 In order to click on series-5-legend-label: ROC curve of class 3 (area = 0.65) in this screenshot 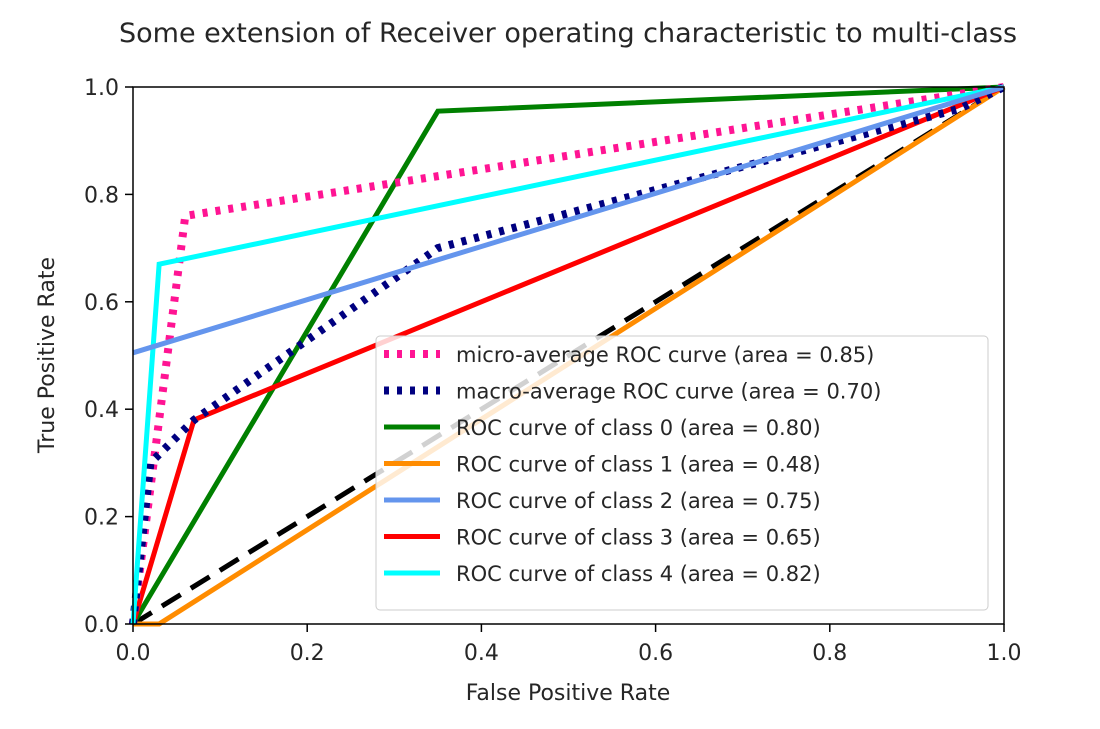, I will do `click(638, 538)`.